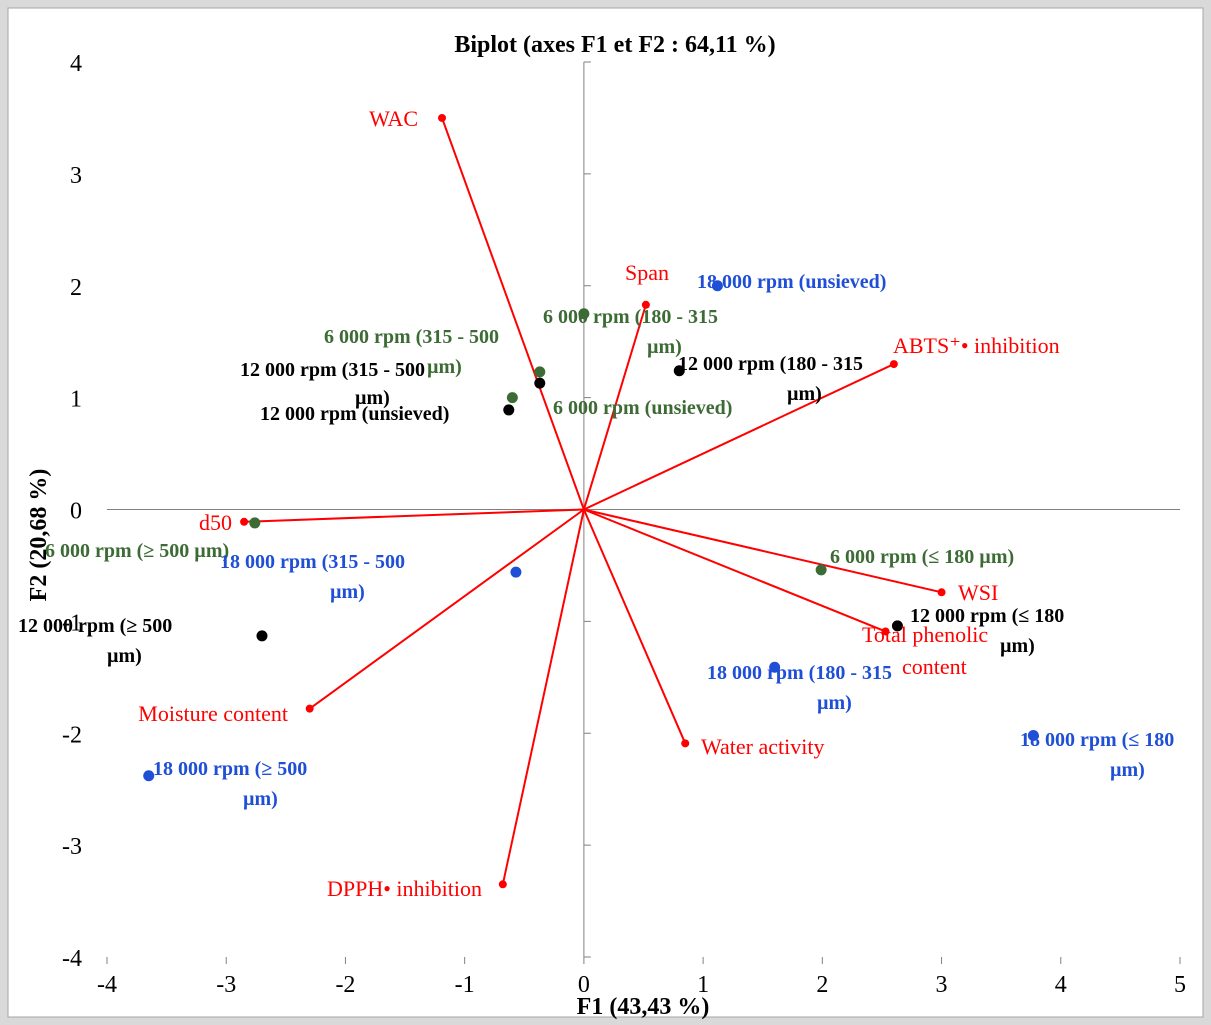 The width and height of the screenshot is (1211, 1025). Describe the element at coordinates (137, 551) in the screenshot. I see `observation-label: 6 000 rpm (≥ 500 µm)` at that location.